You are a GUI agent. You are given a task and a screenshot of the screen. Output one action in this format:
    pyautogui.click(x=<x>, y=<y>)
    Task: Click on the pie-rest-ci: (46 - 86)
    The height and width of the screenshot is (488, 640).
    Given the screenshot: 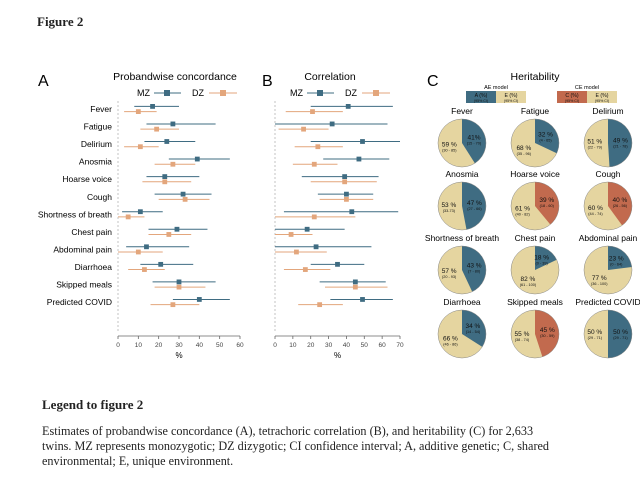 What is the action you would take?
    pyautogui.click(x=450, y=344)
    